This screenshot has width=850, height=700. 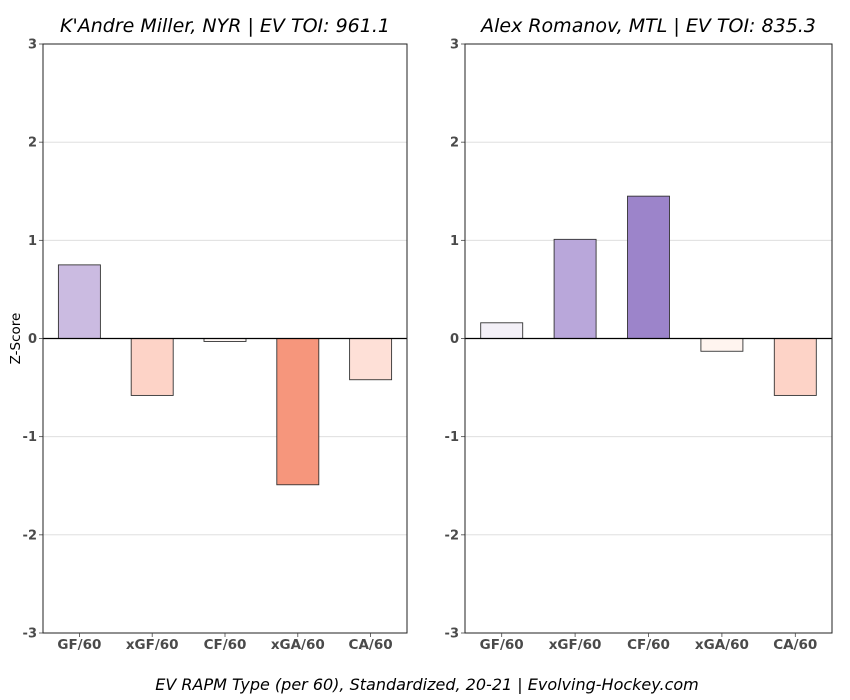 What do you see at coordinates (647, 26) in the screenshot?
I see `chart-title: Alex Romanov, MTL | EV TOI: 835.3` at bounding box center [647, 26].